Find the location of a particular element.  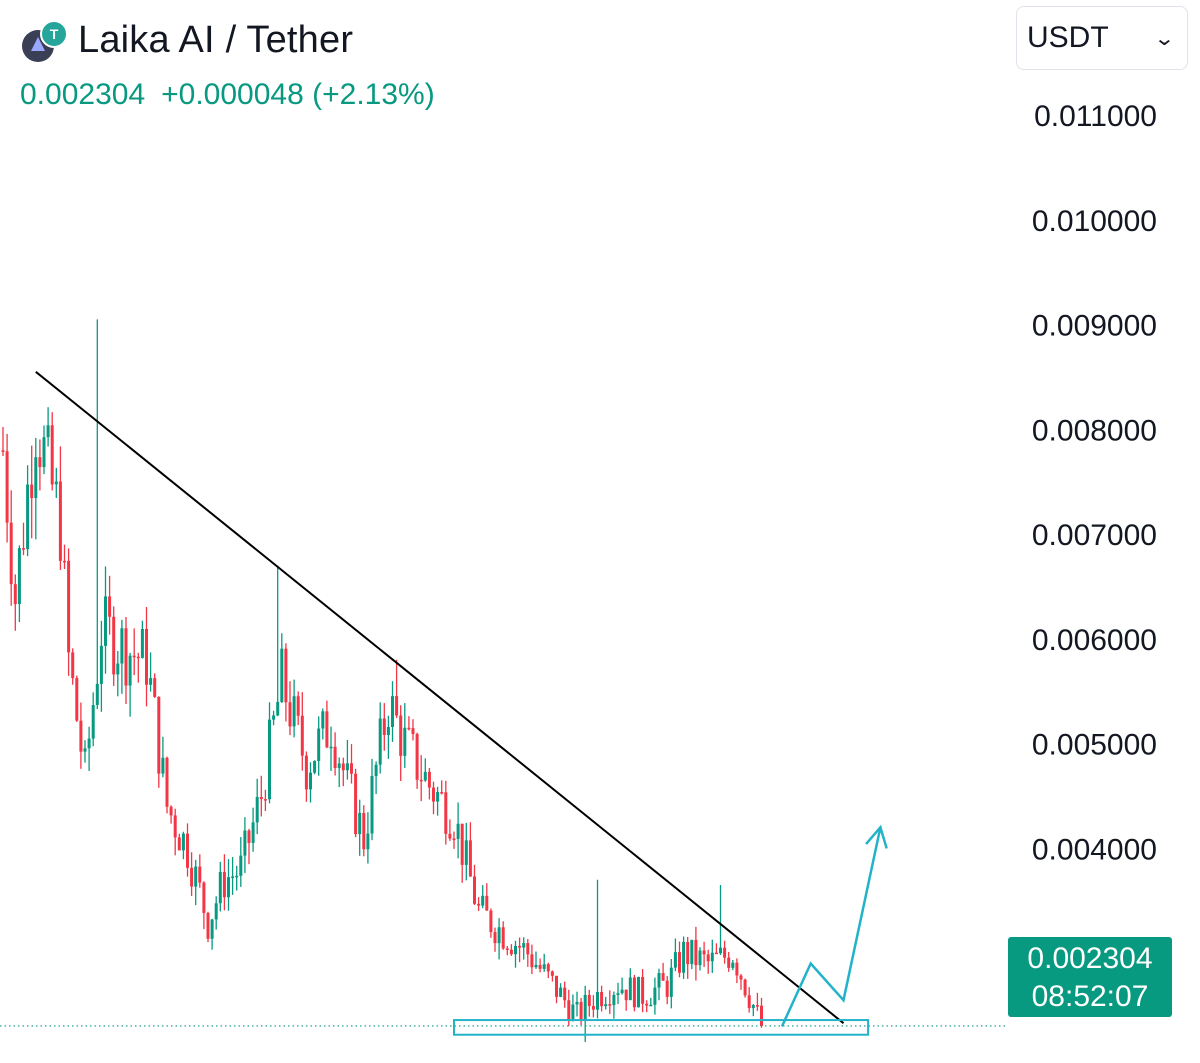

y-tick-label: 0.007000 is located at coordinates (1094, 535).